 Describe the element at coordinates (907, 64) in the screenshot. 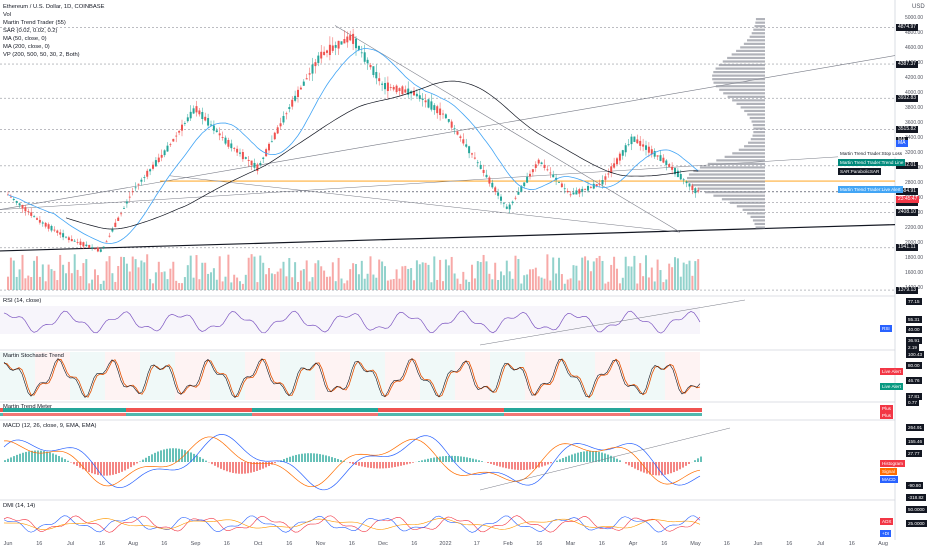

I see `price-tag: 4387.37` at that location.